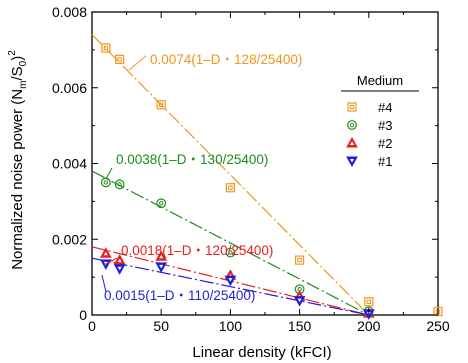 This screenshot has height=363, width=468. What do you see at coordinates (380, 80) in the screenshot?
I see `legend-title: Medium` at bounding box center [380, 80].